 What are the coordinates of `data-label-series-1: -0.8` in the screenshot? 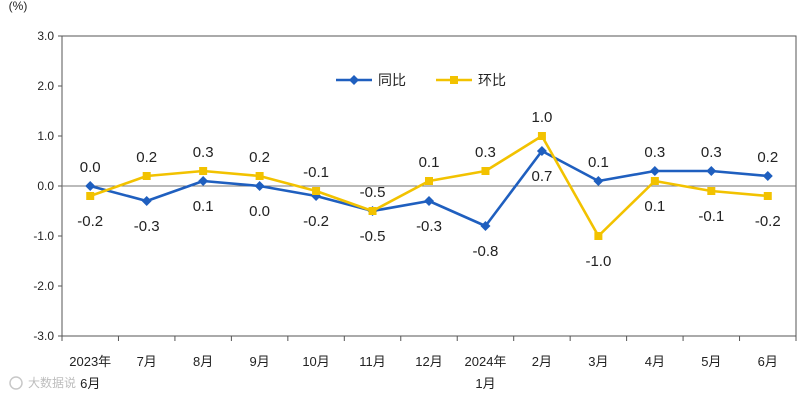 It's located at (486, 251).